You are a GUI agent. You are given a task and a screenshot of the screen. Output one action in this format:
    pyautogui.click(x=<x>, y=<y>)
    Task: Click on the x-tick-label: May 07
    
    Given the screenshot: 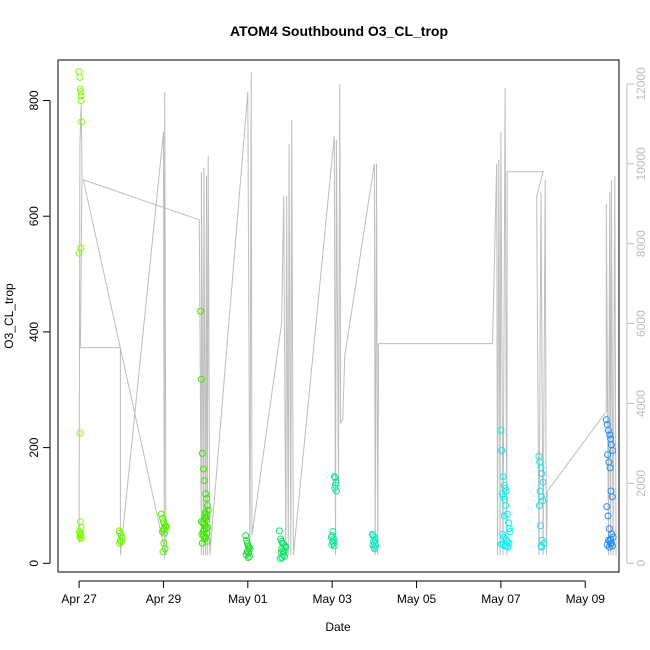 What is the action you would take?
    pyautogui.click(x=501, y=599)
    